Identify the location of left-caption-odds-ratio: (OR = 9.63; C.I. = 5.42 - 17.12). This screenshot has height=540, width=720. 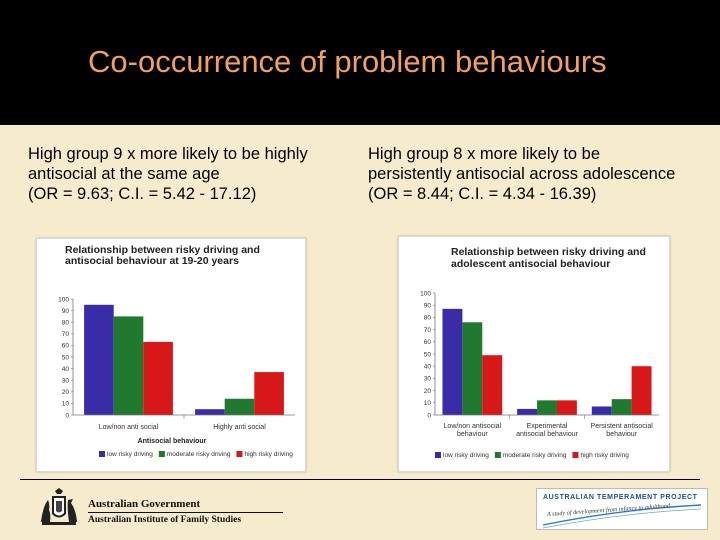
(142, 194).